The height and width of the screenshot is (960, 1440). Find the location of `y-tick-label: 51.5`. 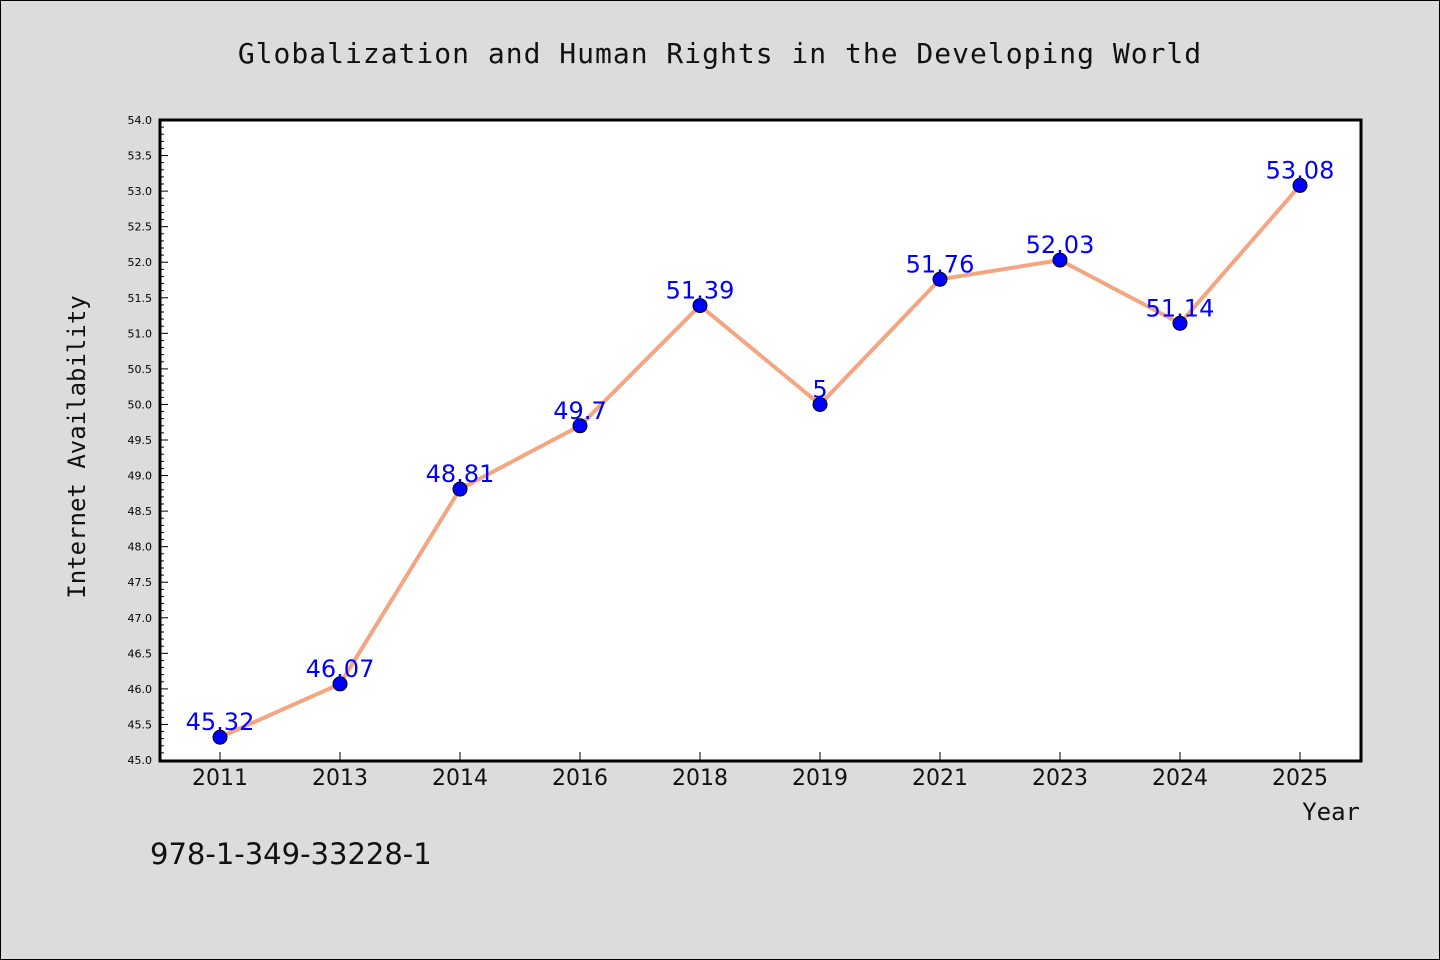

y-tick-label: 51.5 is located at coordinates (140, 298).